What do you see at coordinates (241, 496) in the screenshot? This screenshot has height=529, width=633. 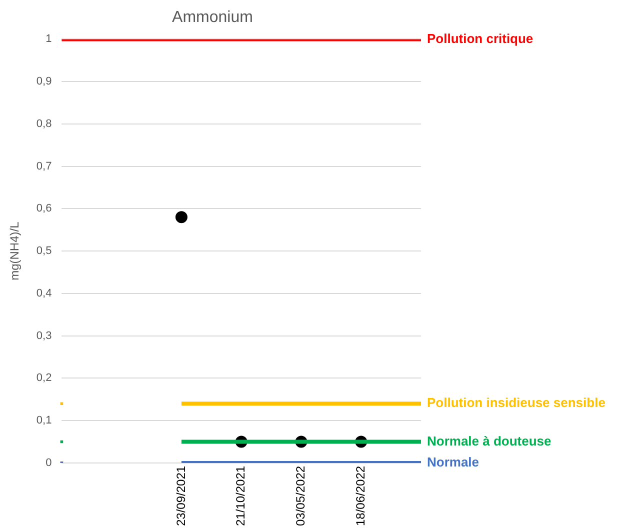 I see `x-tick-label: 21/10/2021` at bounding box center [241, 496].